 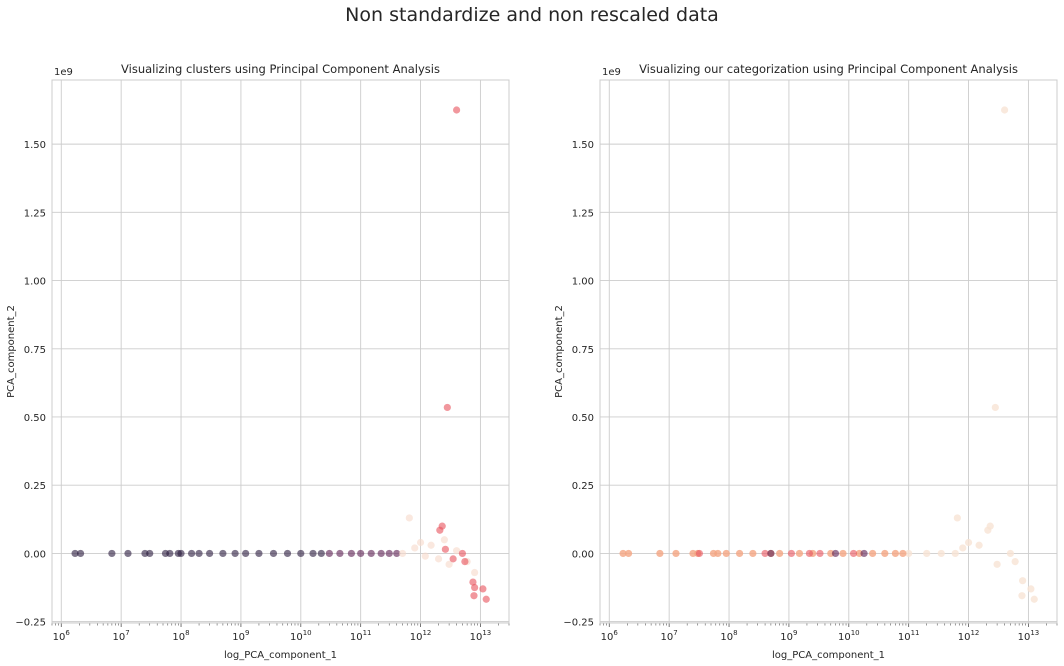 I want to click on y-tick-label: 0.00, so click(x=583, y=554).